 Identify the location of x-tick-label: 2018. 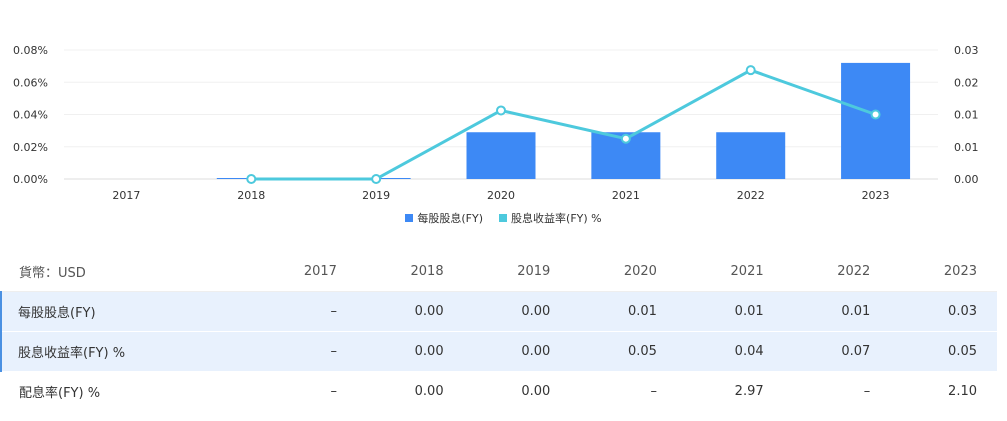
(251, 195).